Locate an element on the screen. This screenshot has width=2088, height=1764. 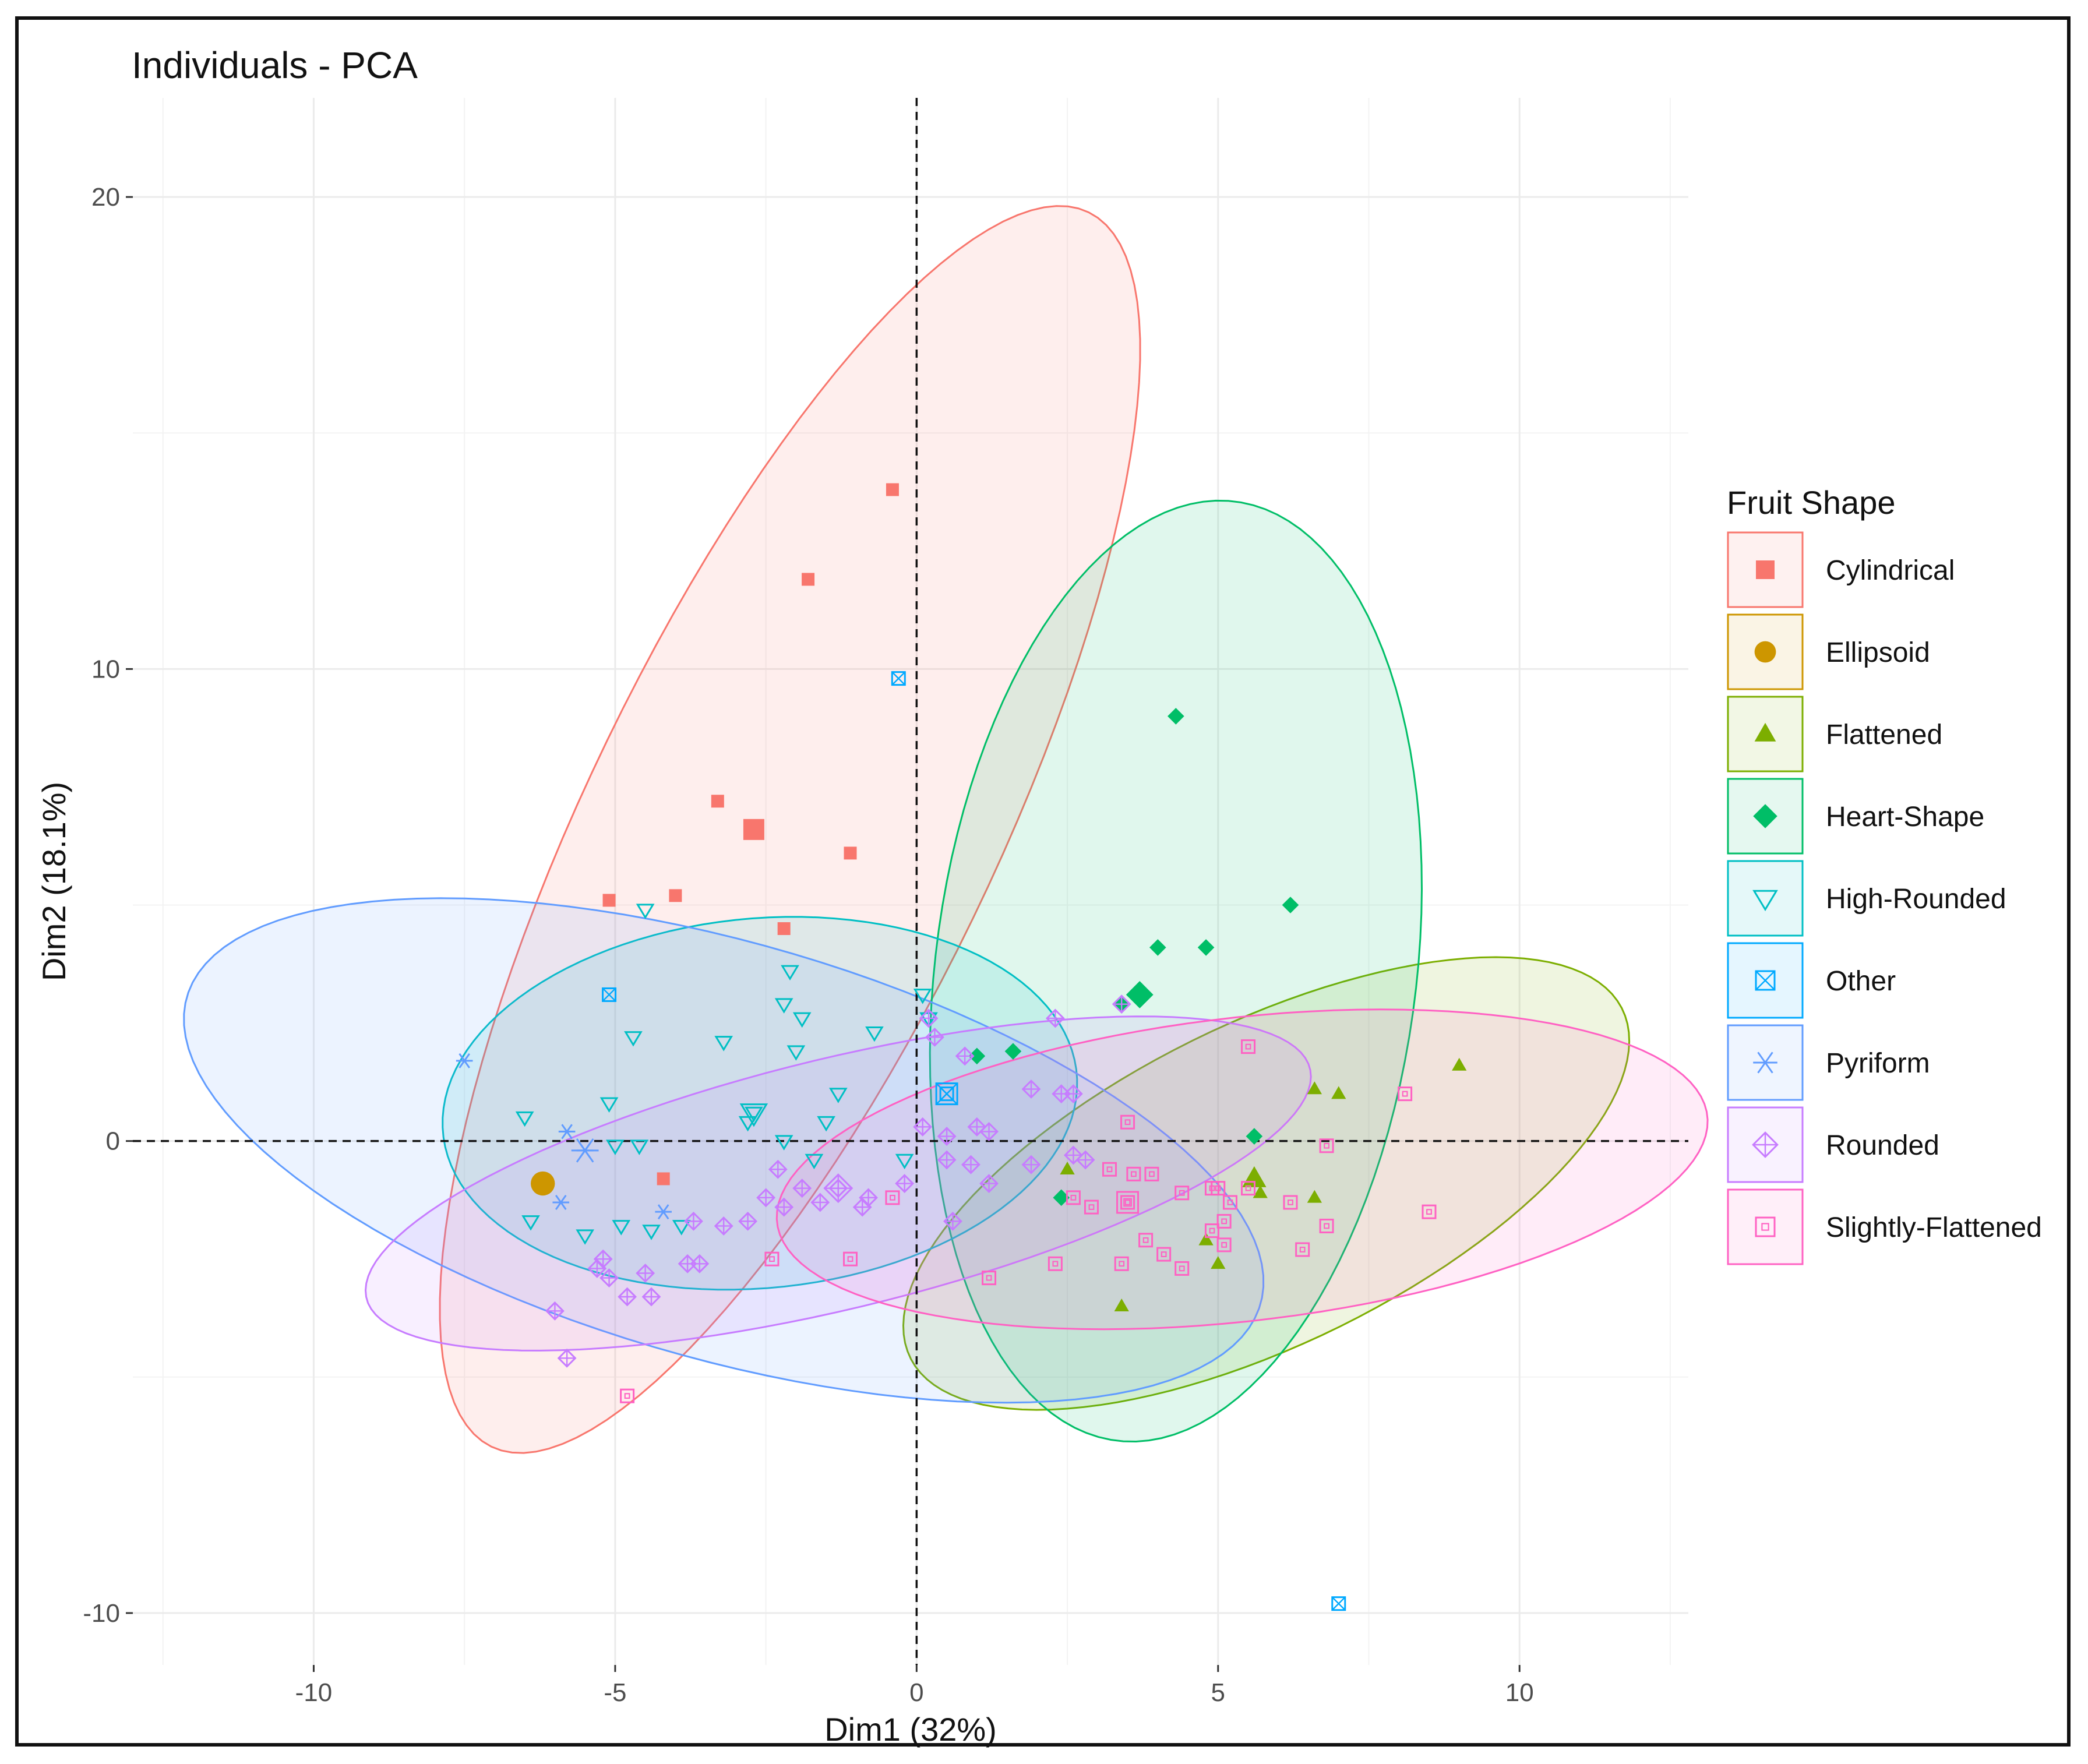
centroid-cylindrical is located at coordinates (753, 829).